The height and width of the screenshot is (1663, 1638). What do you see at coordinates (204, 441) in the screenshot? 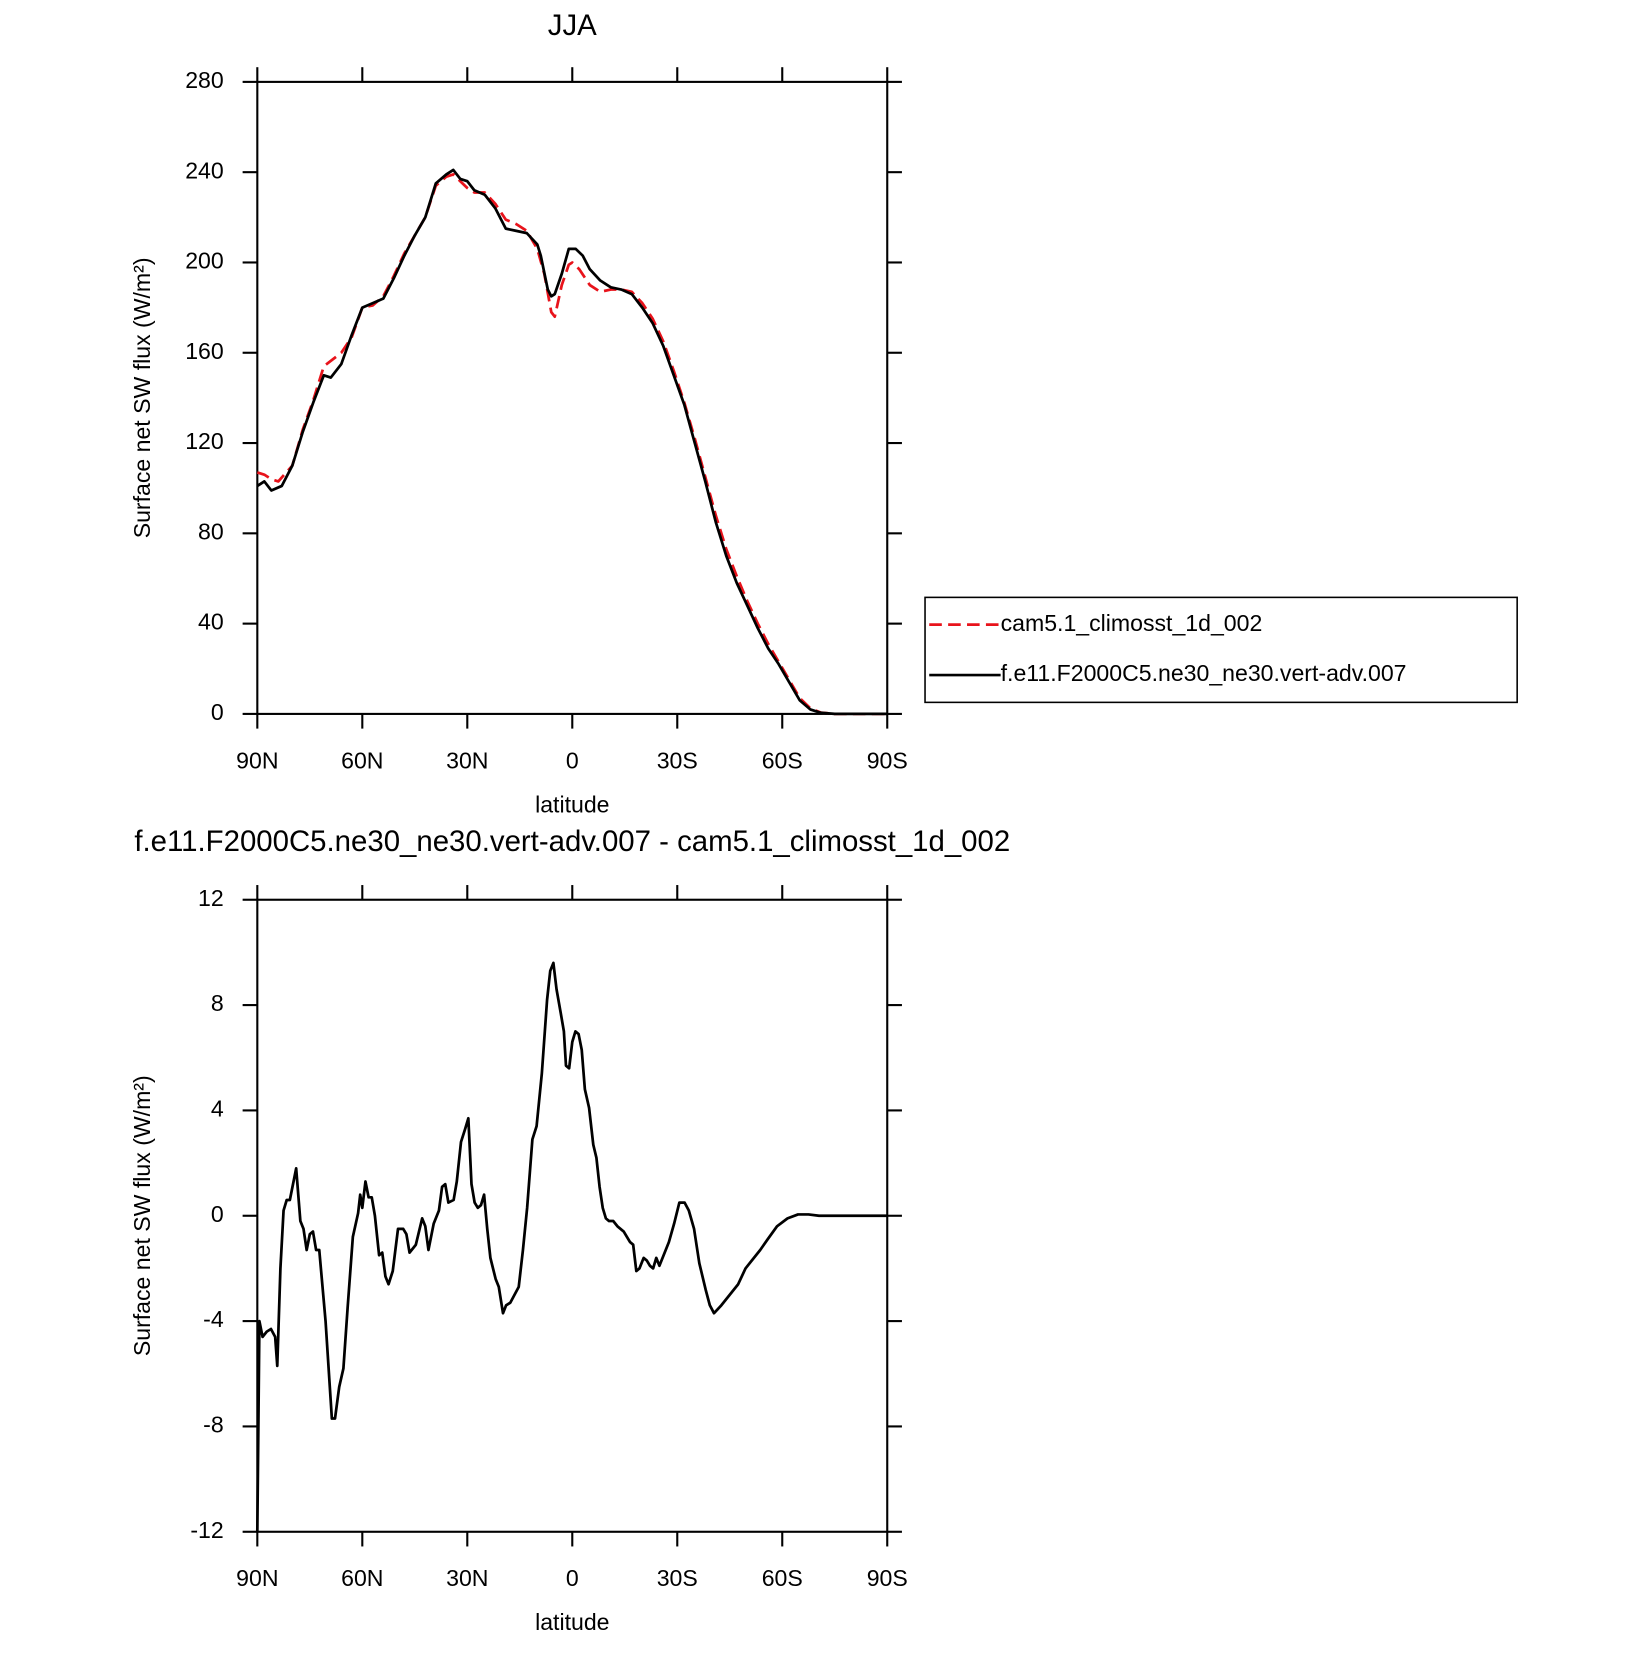
I see `y-tick-label: 120` at bounding box center [204, 441].